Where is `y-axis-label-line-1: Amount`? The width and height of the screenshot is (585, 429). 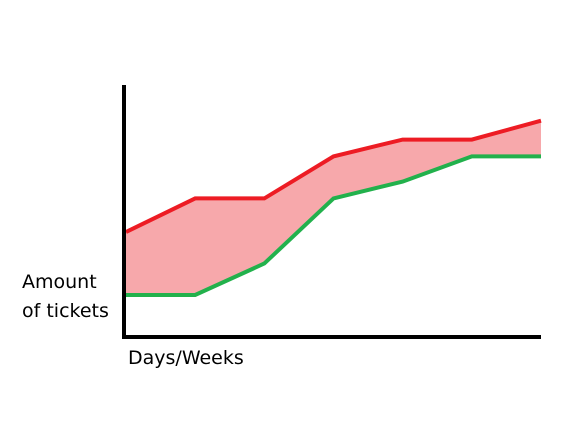
y-axis-label-line-1: Amount is located at coordinates (59, 282).